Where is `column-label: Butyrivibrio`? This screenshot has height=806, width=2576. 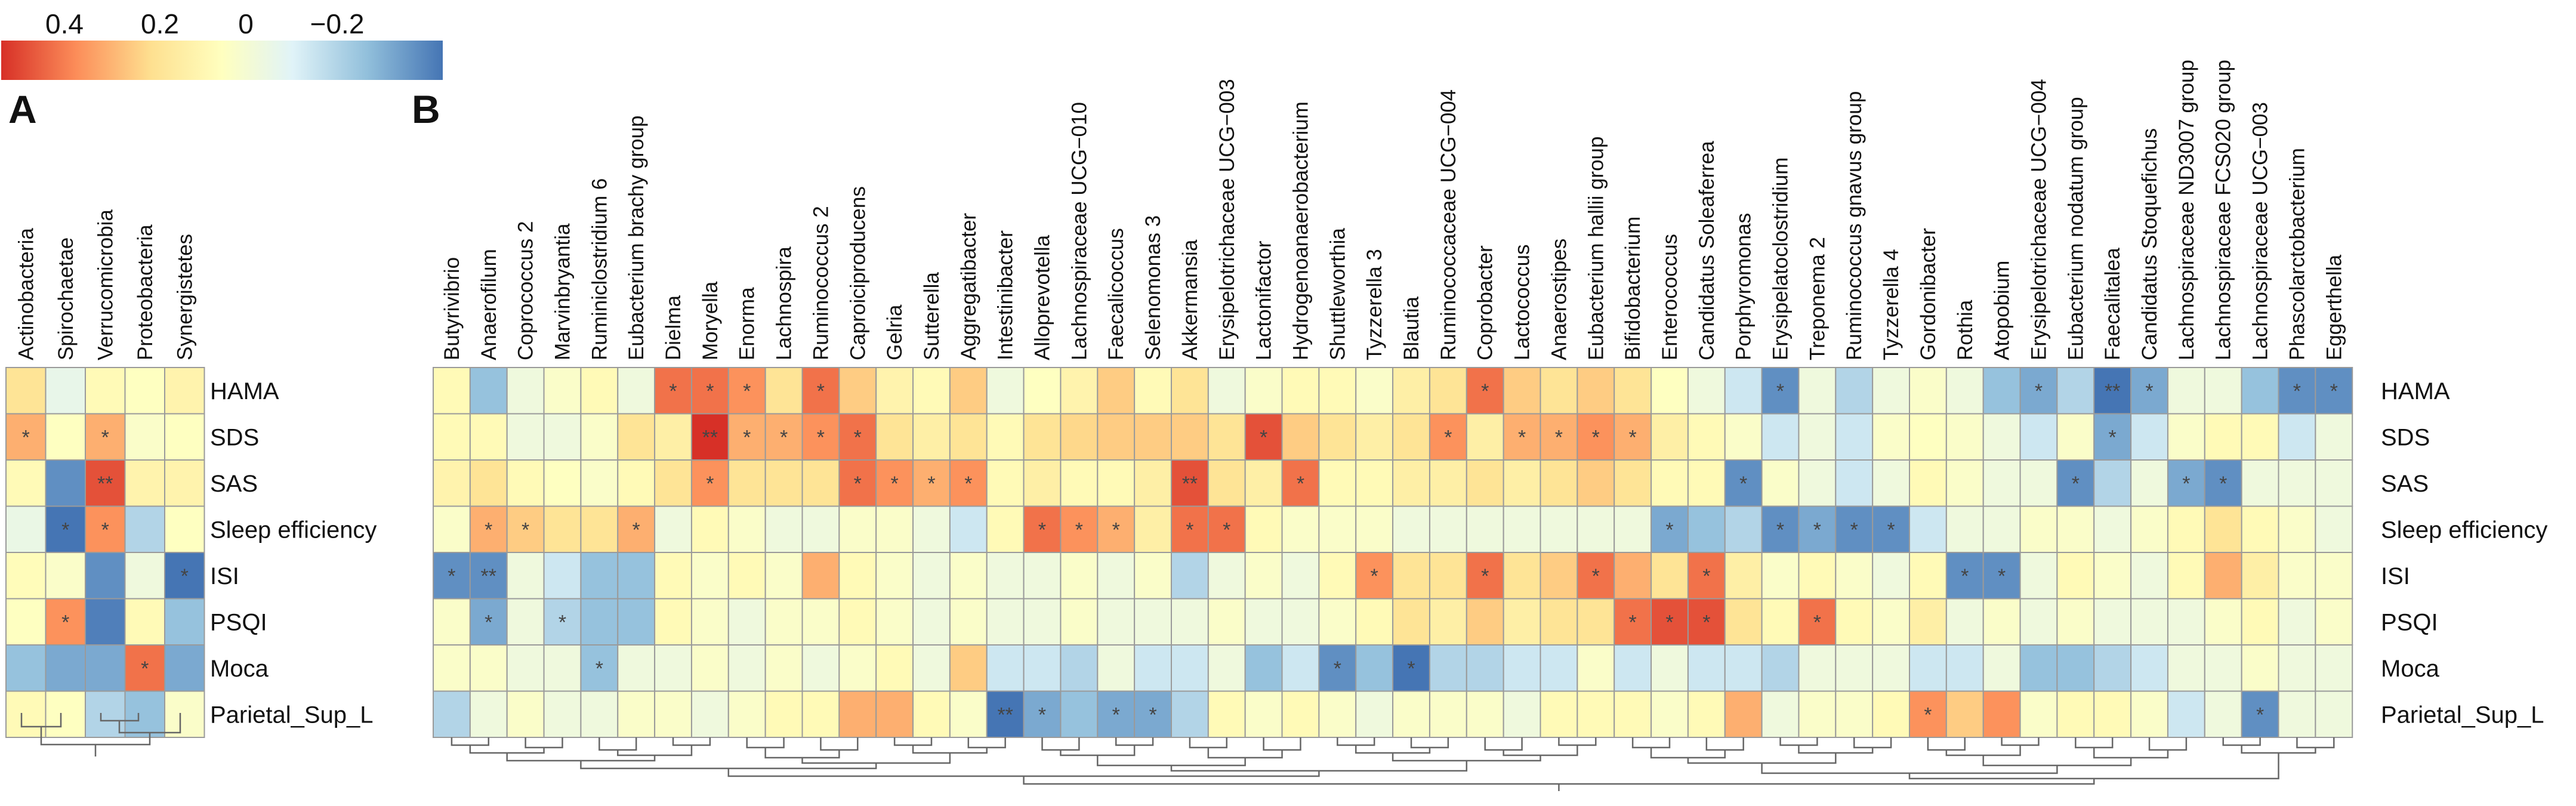 column-label: Butyrivibrio is located at coordinates (452, 308).